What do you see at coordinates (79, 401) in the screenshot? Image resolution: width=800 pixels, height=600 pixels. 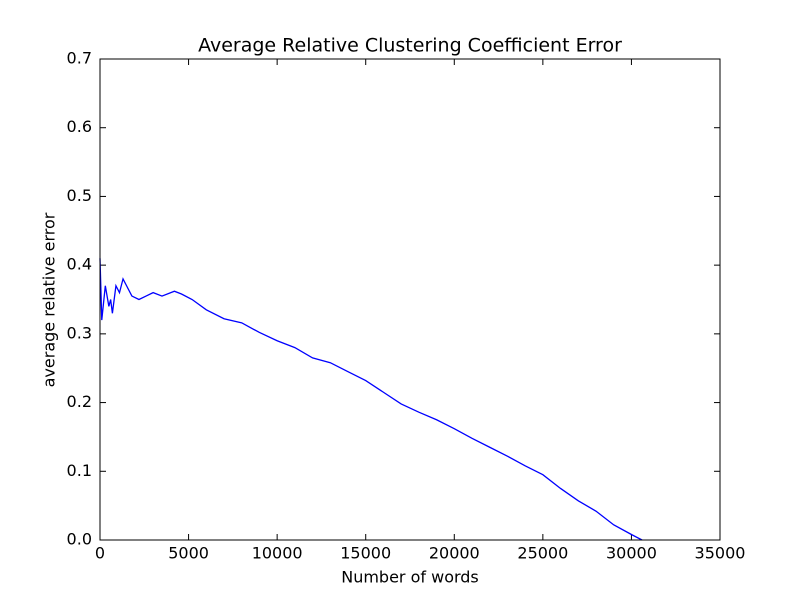 I see `y-tick-label: 0.2` at bounding box center [79, 401].